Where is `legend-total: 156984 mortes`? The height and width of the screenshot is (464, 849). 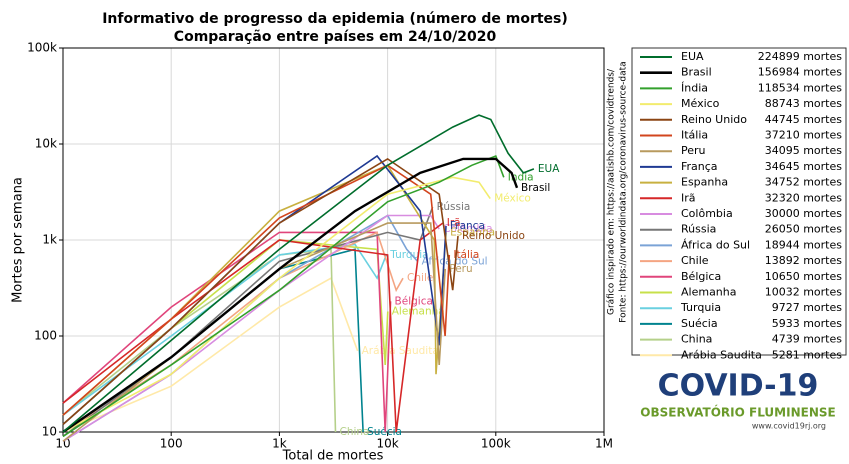
legend-total: 156984 mortes is located at coordinates (800, 72).